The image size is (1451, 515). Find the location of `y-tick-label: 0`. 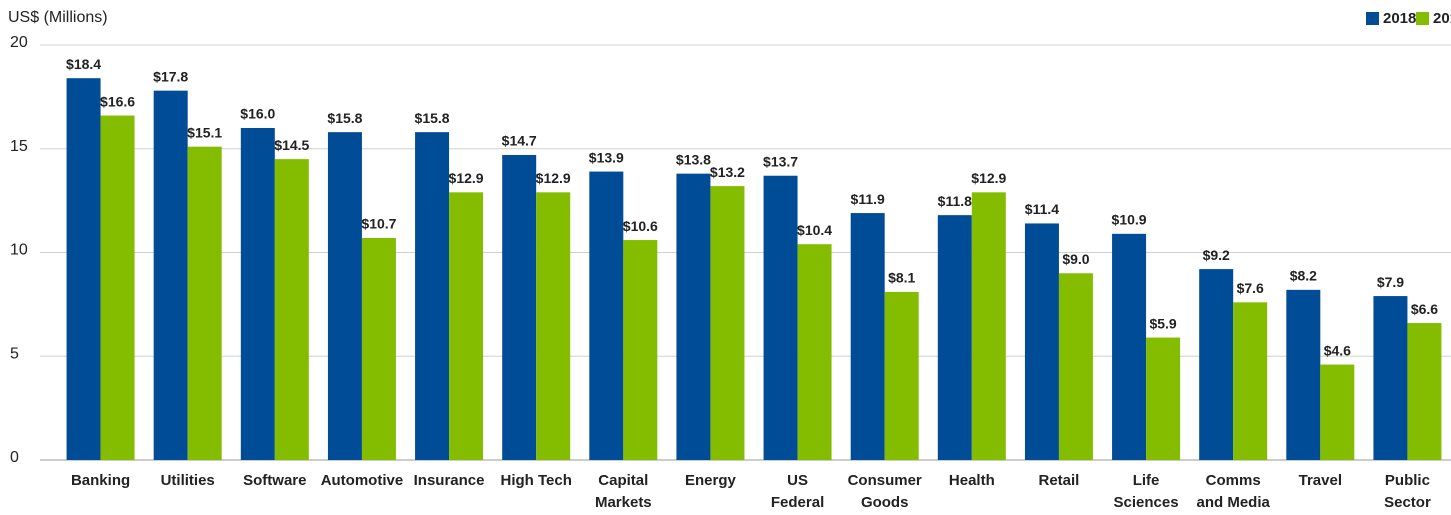

y-tick-label: 0 is located at coordinates (14, 457).